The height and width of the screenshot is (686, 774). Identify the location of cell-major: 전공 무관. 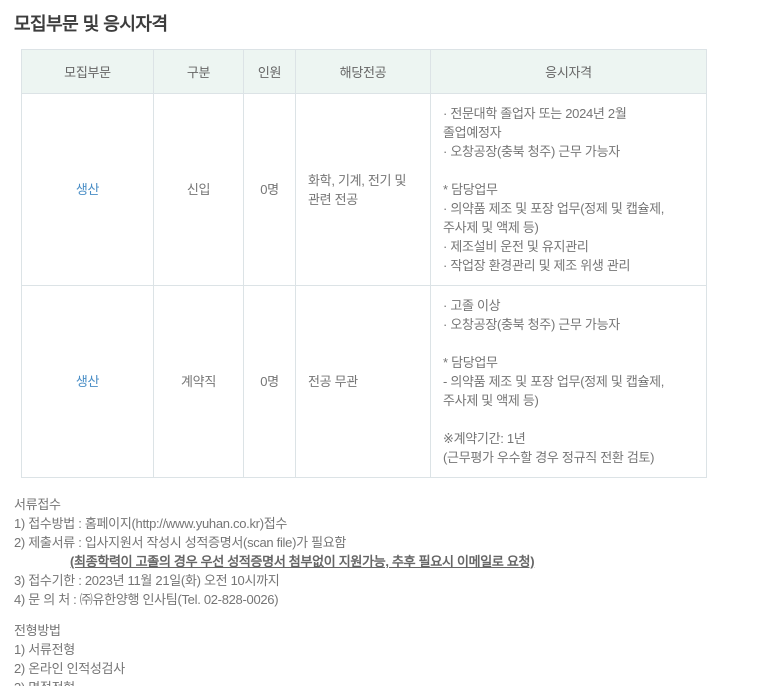
(363, 381).